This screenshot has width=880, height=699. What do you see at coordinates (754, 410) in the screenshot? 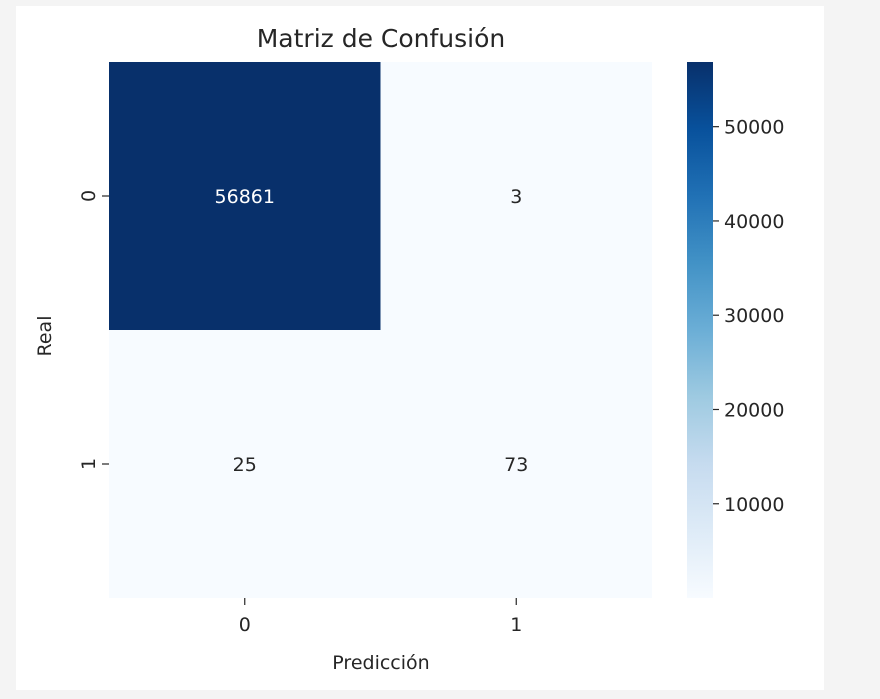
I see `colorbar-tick-label: 20000` at bounding box center [754, 410].